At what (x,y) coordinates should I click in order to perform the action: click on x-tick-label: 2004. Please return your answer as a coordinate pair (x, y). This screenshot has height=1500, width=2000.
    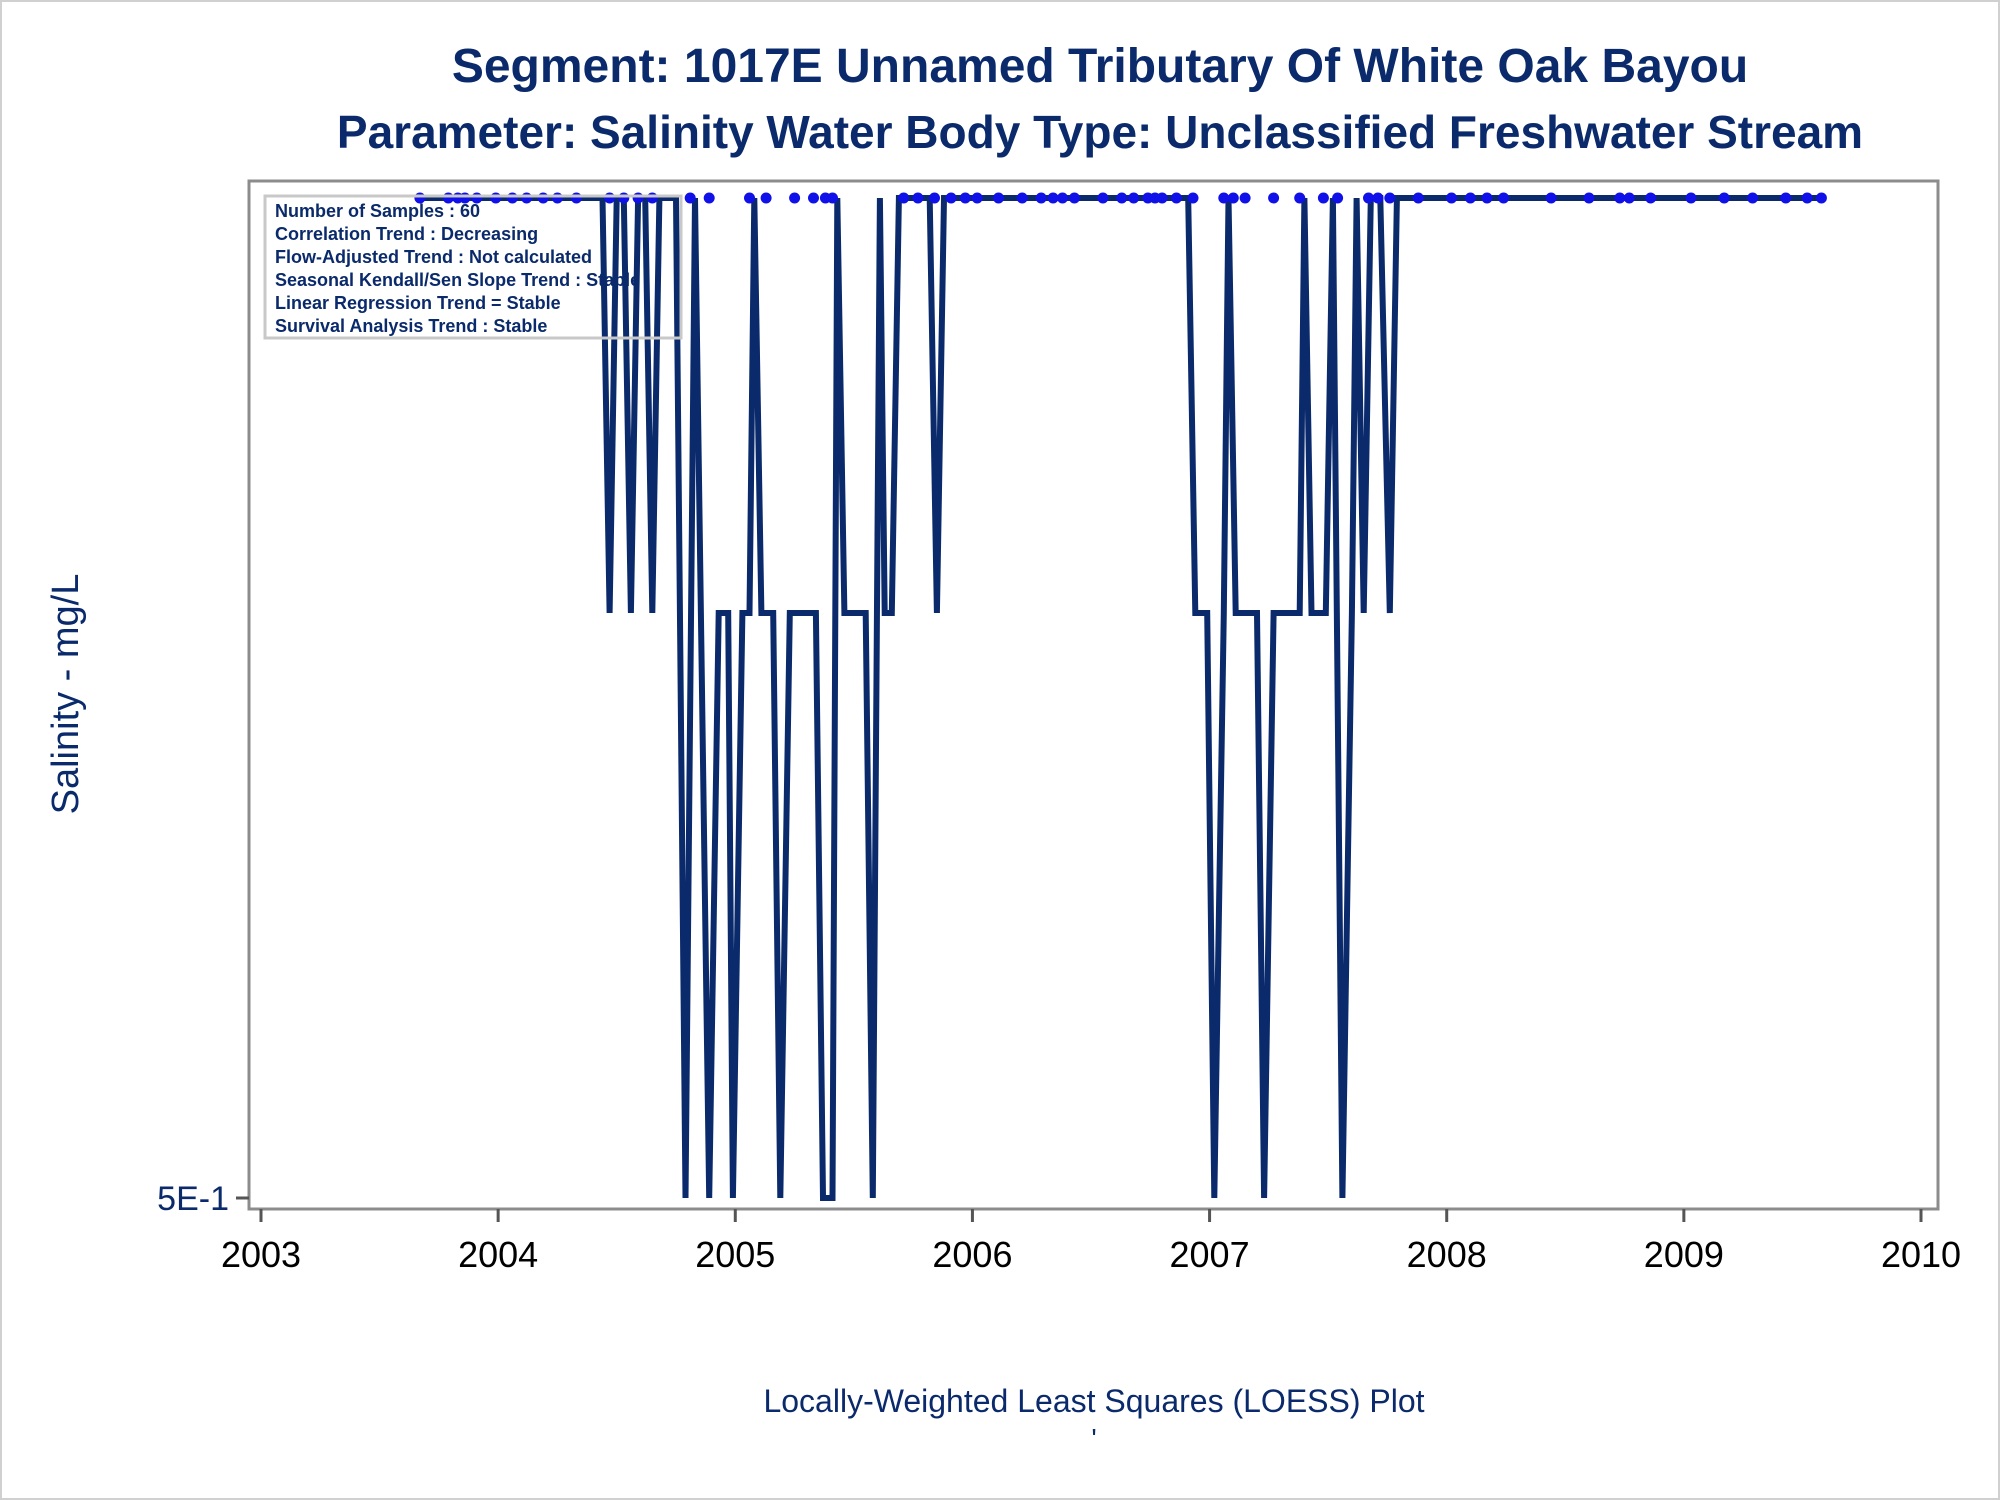
    Looking at the image, I should click on (498, 1254).